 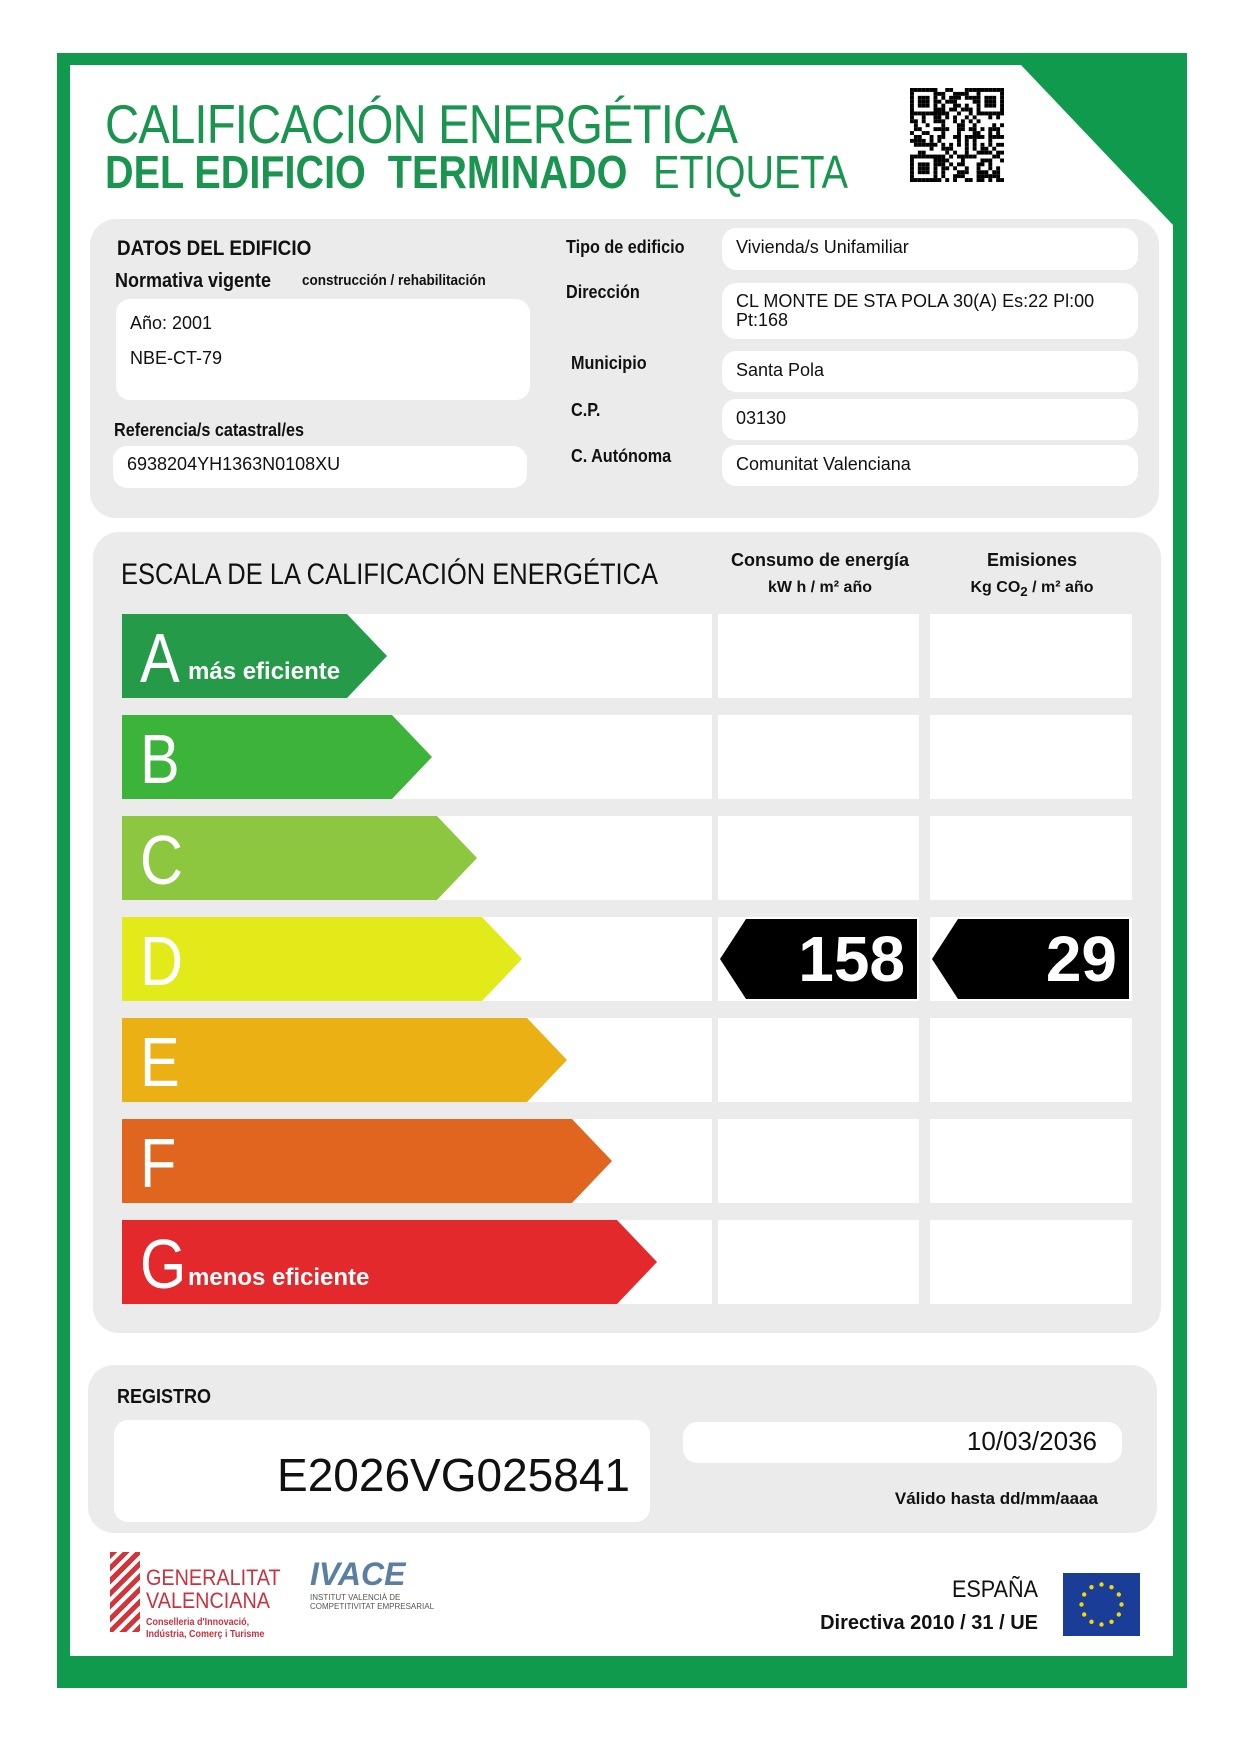 What do you see at coordinates (929, 1623) in the screenshot?
I see `directive: Directiva 2010 / 31 / UE` at bounding box center [929, 1623].